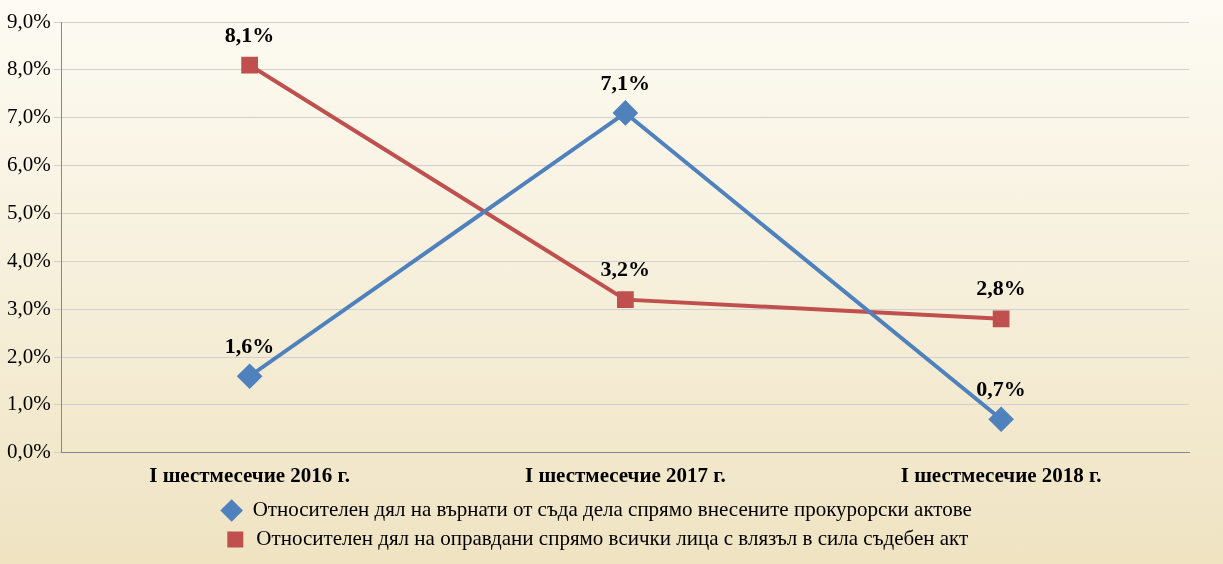 This screenshot has width=1223, height=564. Describe the element at coordinates (28, 20) in the screenshot. I see `y-tick-label: 9,0%` at that location.